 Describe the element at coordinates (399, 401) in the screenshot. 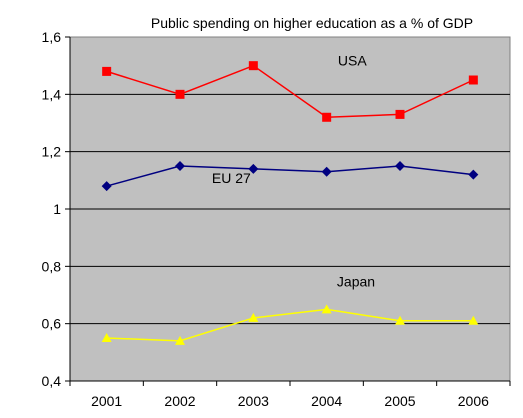

I see `x-tick-label: 2005` at that location.